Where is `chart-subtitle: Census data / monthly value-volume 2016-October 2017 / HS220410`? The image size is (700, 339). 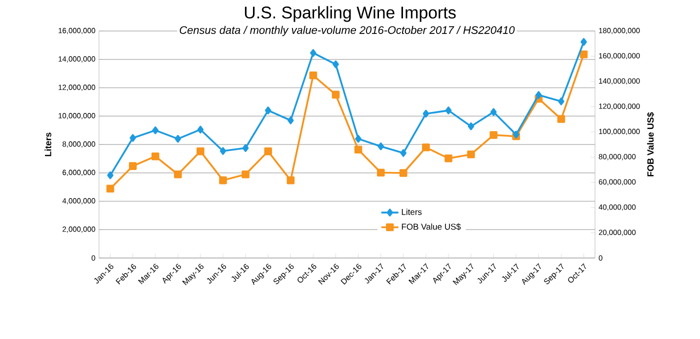 chart-subtitle: Census data / monthly value-volume 2016-October 2017 / HS220410 is located at coordinates (347, 31).